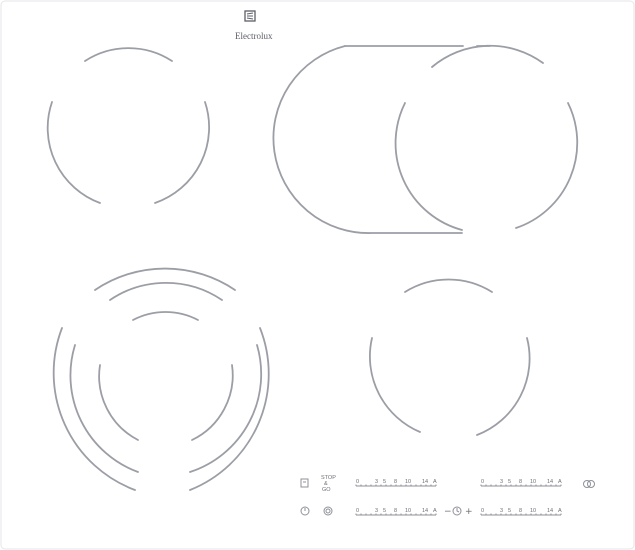 This screenshot has height=550, width=635. I want to click on clock-icon, so click(457, 511).